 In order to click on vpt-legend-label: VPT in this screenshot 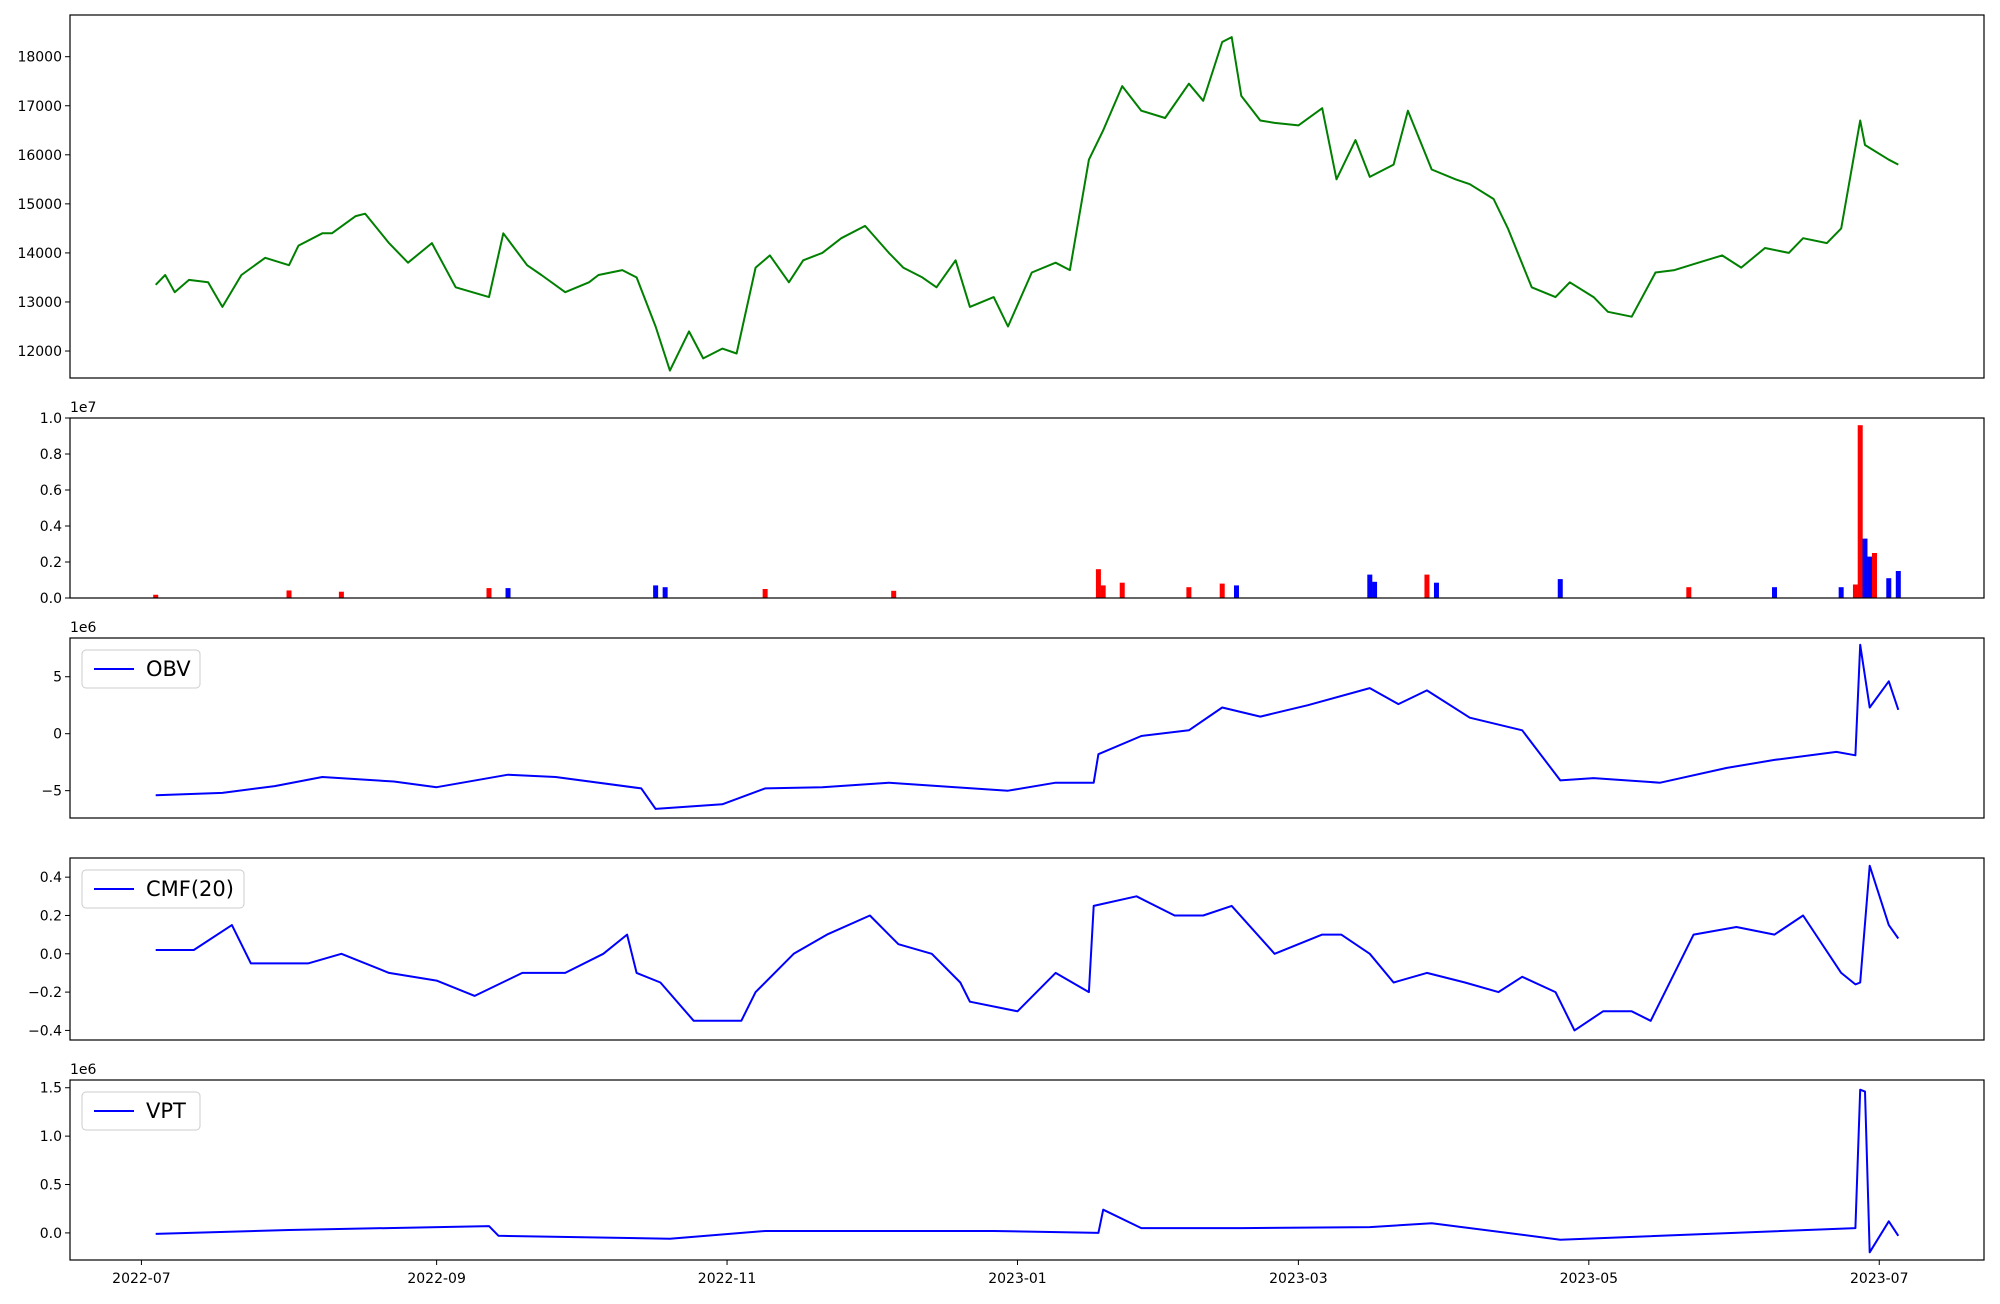, I will do `click(166, 1111)`.